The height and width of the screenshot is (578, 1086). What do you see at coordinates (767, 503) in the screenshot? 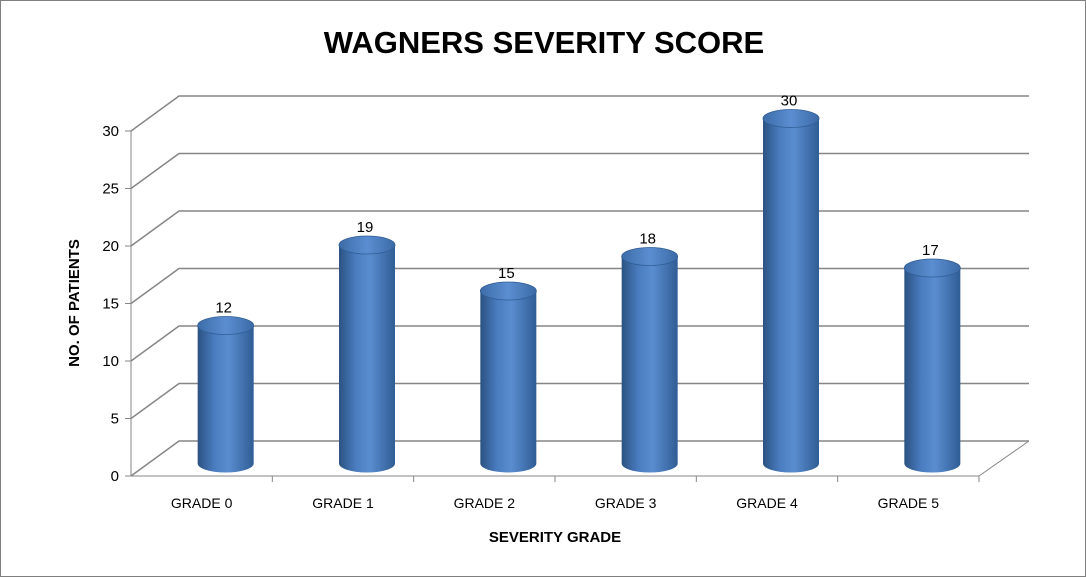
I see `x-tick-label: GRADE 4` at bounding box center [767, 503].